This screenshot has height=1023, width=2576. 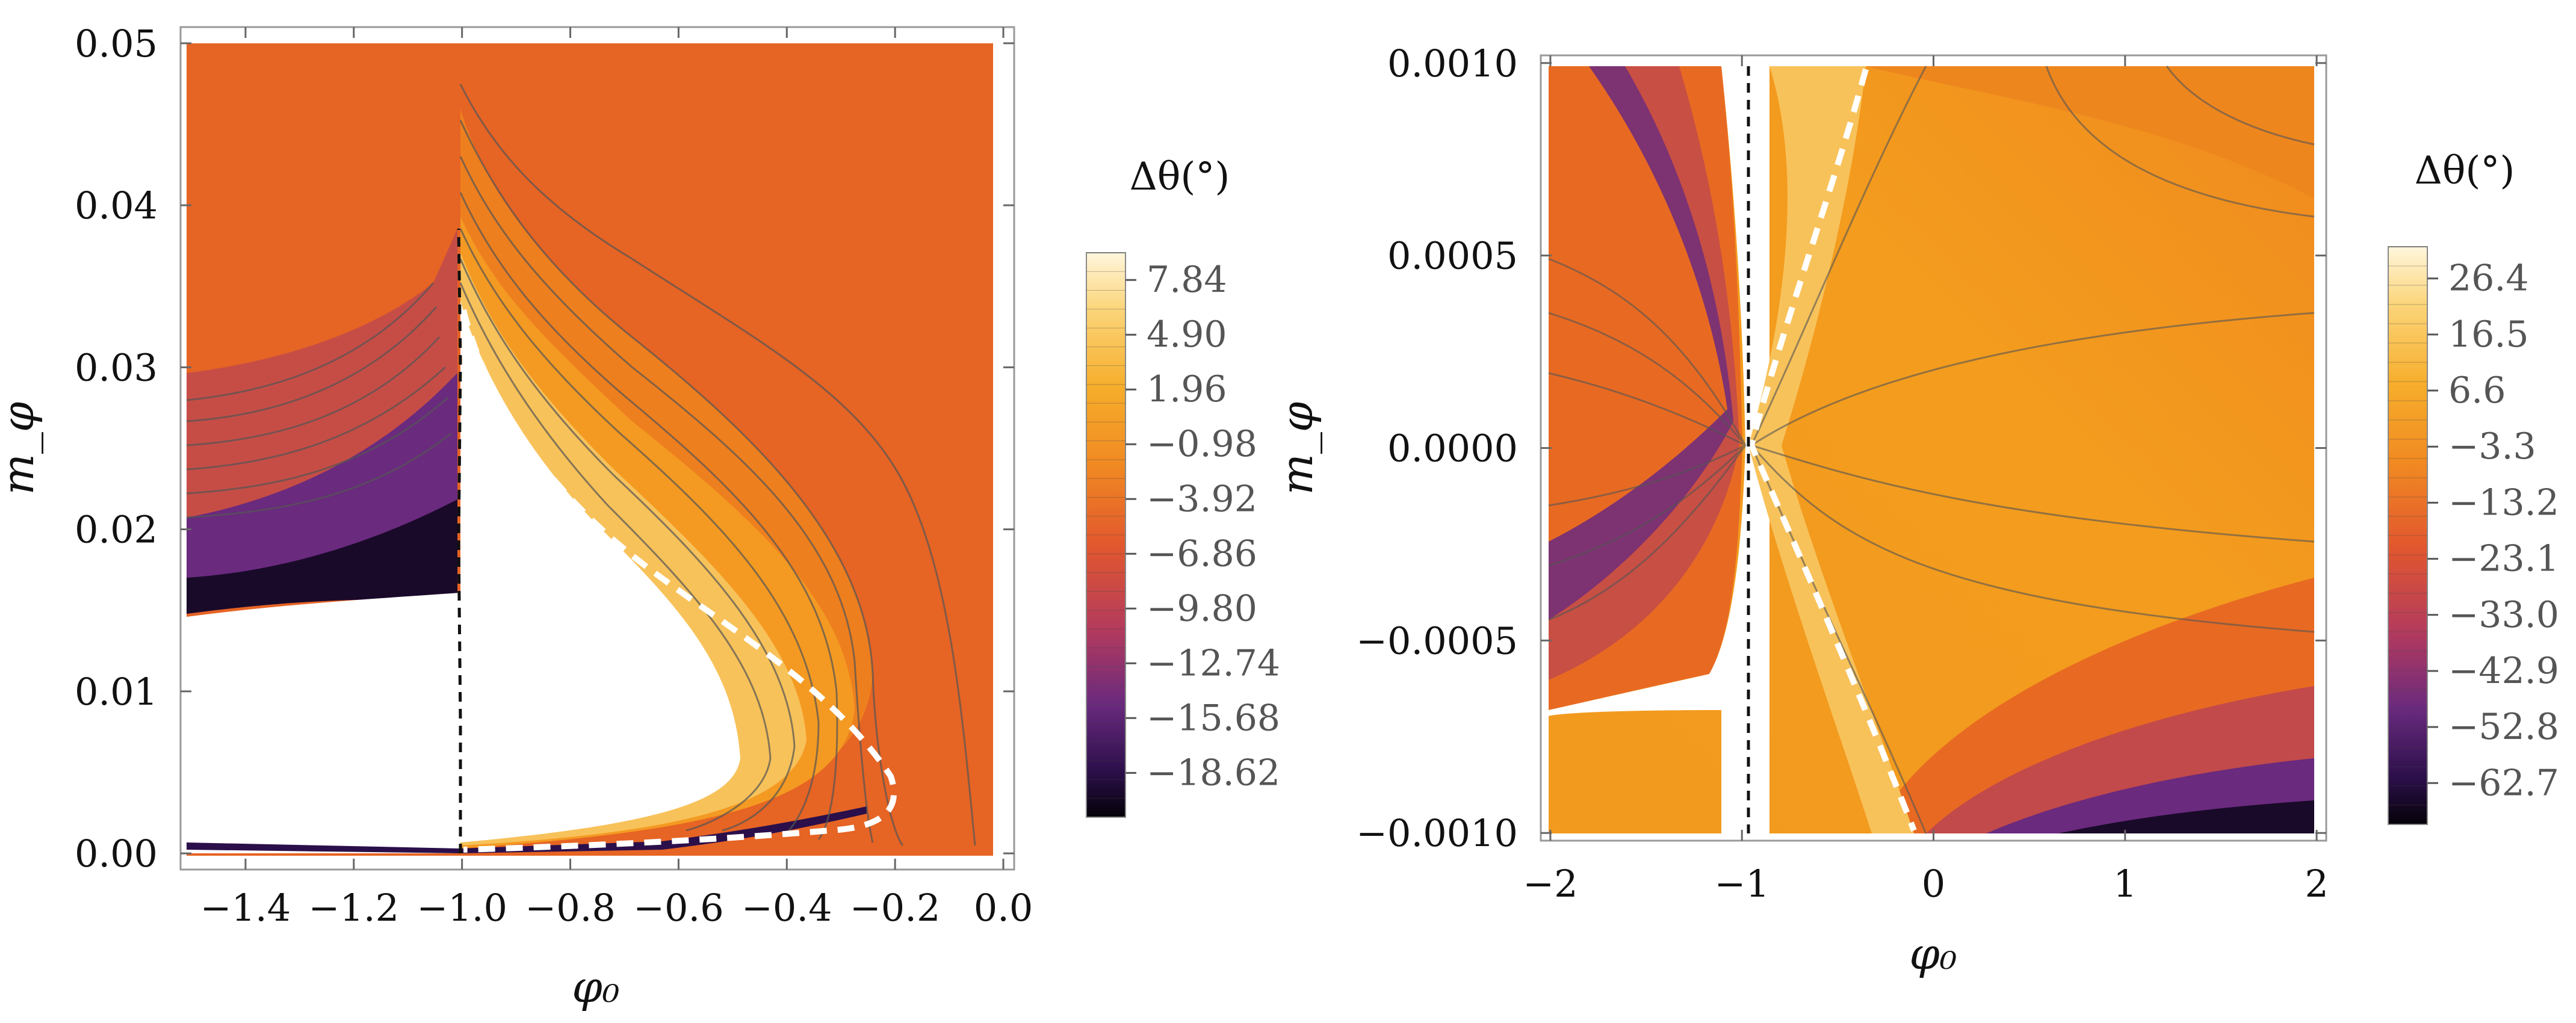 What do you see at coordinates (2504, 503) in the screenshot?
I see `right-colorbar-tick-label: −13.2` at bounding box center [2504, 503].